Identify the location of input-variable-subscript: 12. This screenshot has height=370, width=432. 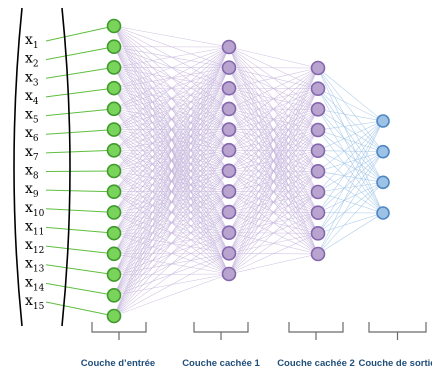
(38, 251).